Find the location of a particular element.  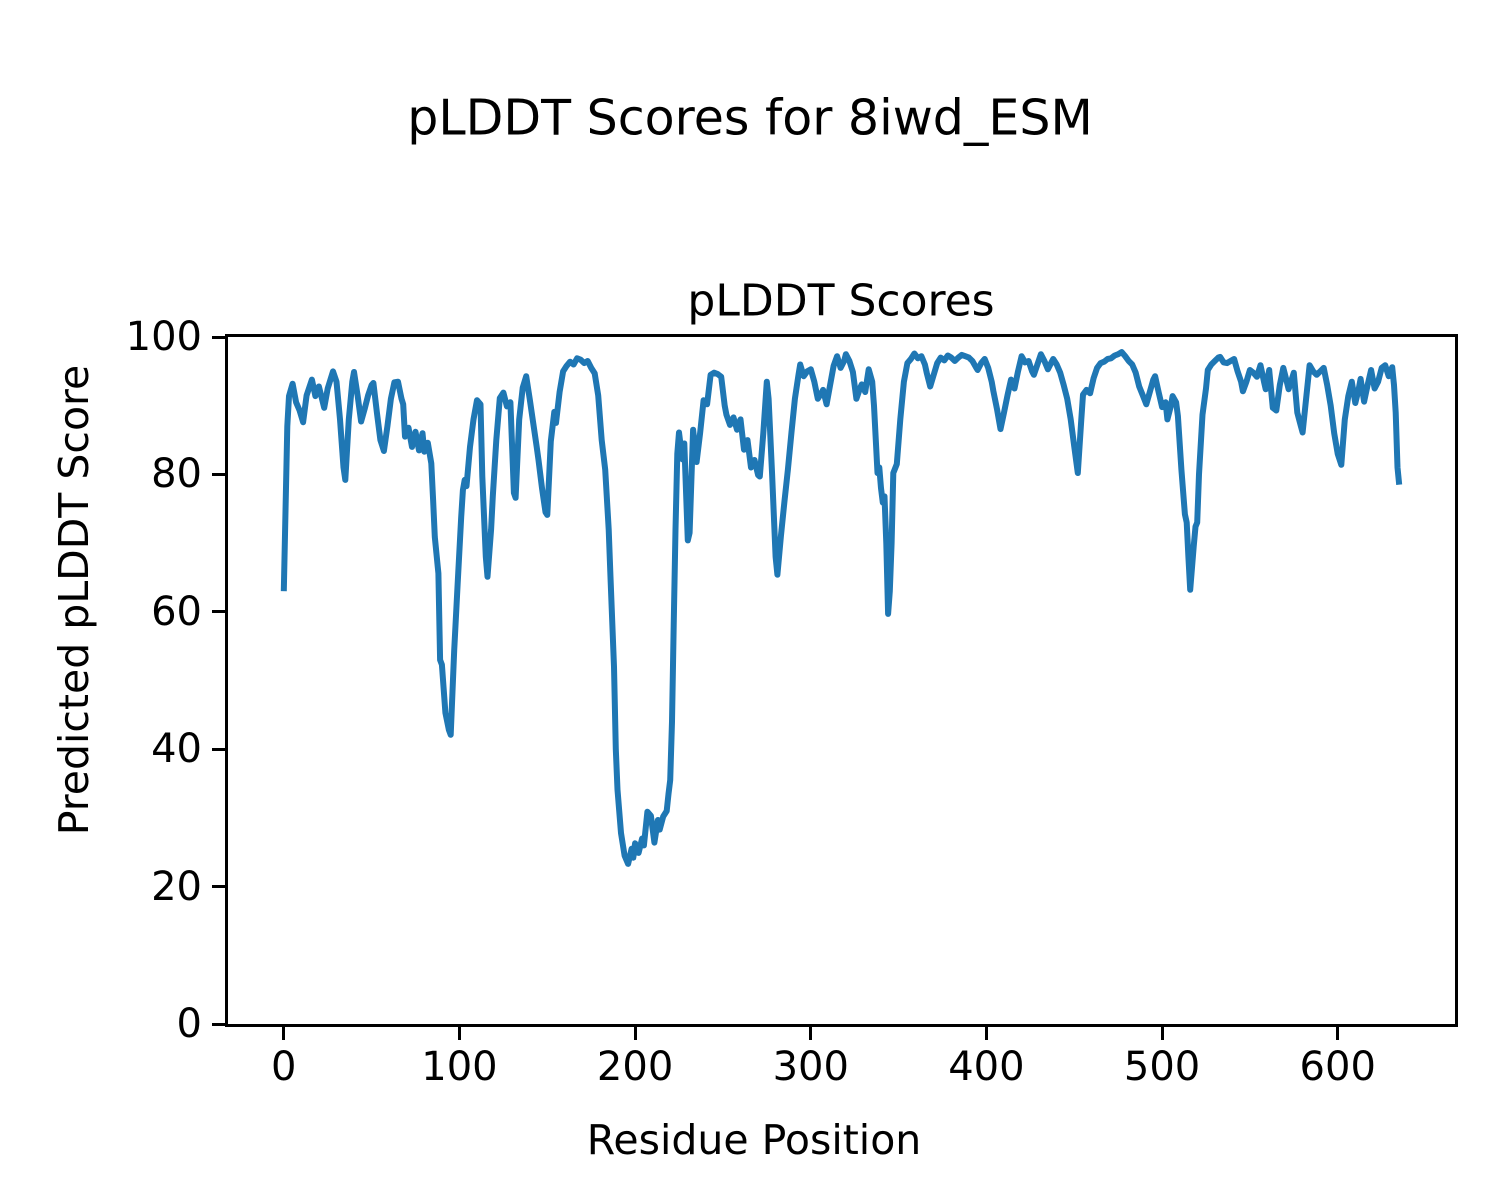

figure-title: pLDDT Scores for 8iwd_ESM is located at coordinates (750, 118).